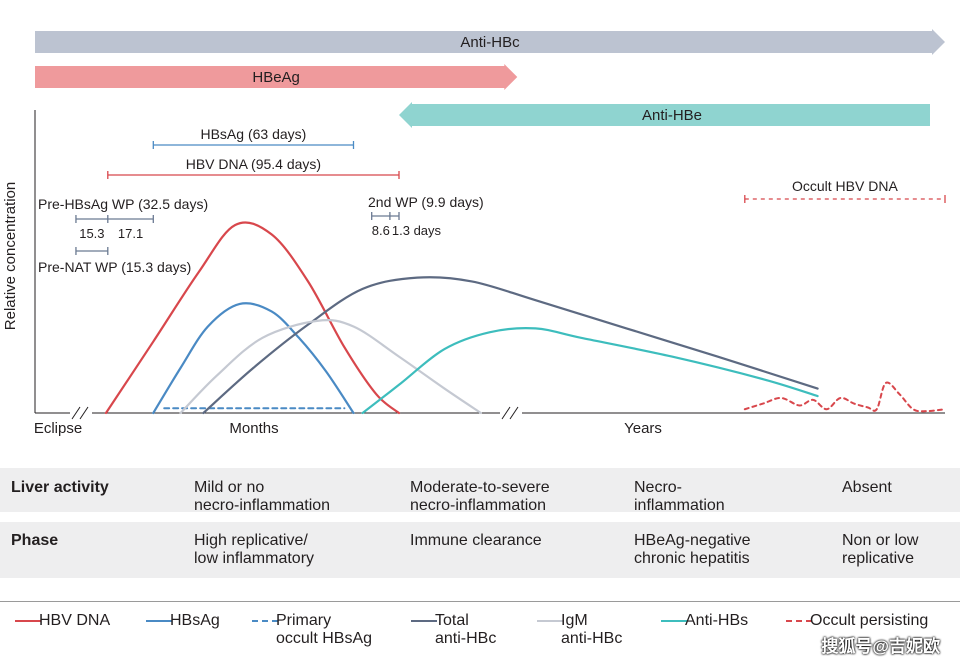 The image size is (960, 664). I want to click on bar-hbeag, so click(276, 77).